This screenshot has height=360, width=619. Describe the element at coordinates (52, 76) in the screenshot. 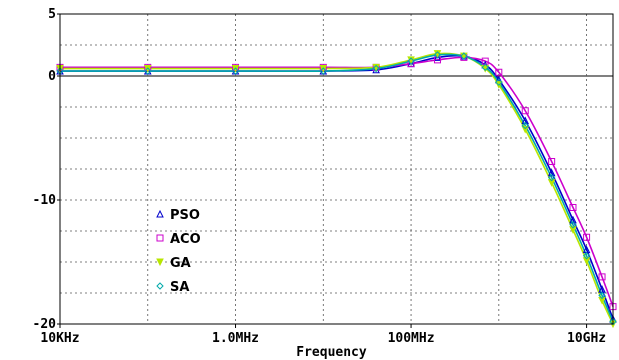

I see `y-tick-label: 0` at that location.